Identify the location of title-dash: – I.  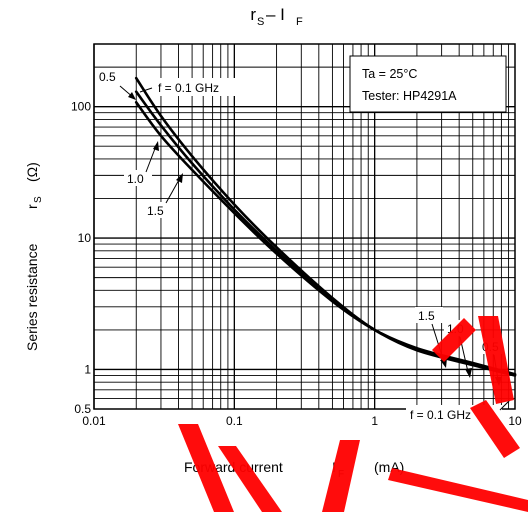
(275, 14).